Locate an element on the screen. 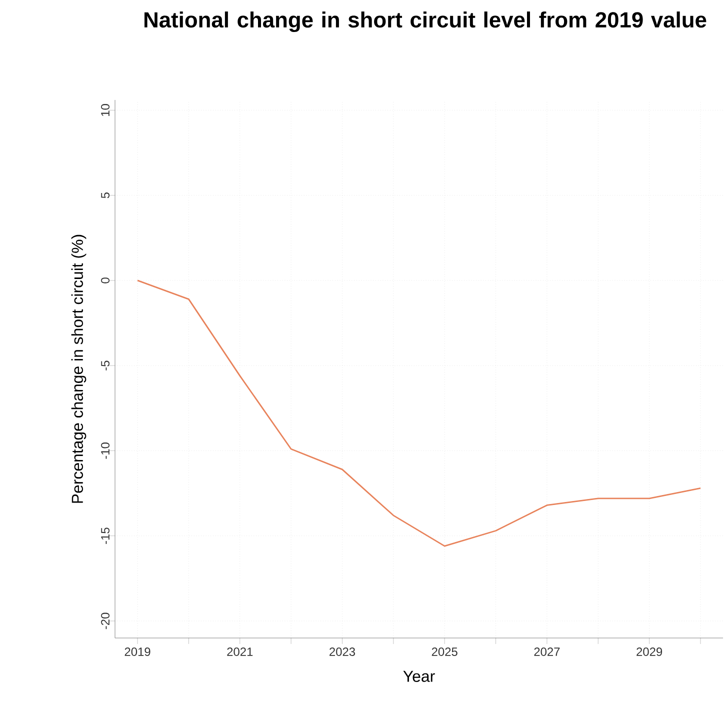  x-tick-label: 2019 is located at coordinates (137, 652).